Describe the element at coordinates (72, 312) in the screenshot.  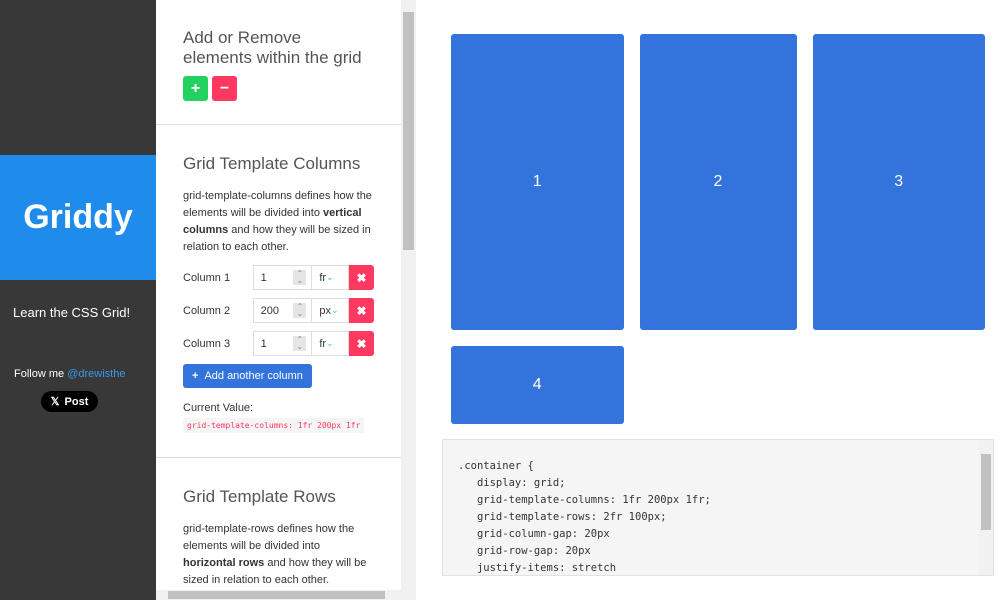
I see `tagline: Learn the CSS Grid!` at that location.